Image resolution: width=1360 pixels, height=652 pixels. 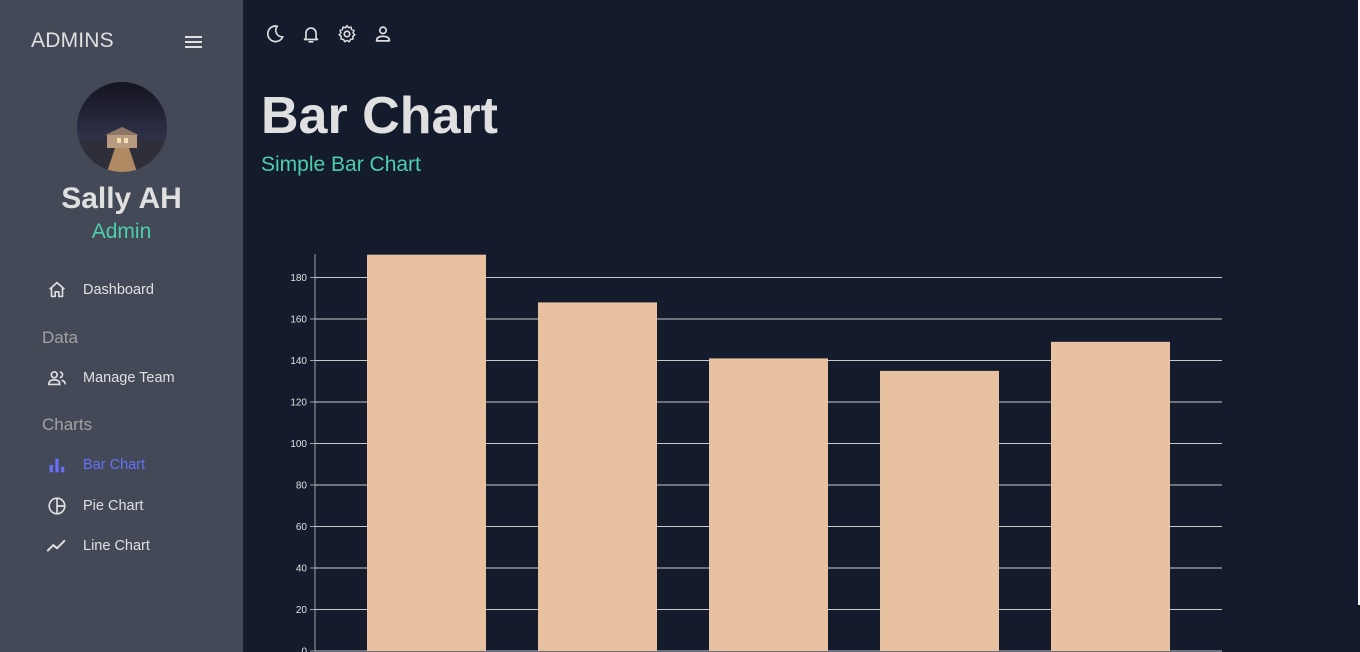 I want to click on avatar, so click(x=122, y=127).